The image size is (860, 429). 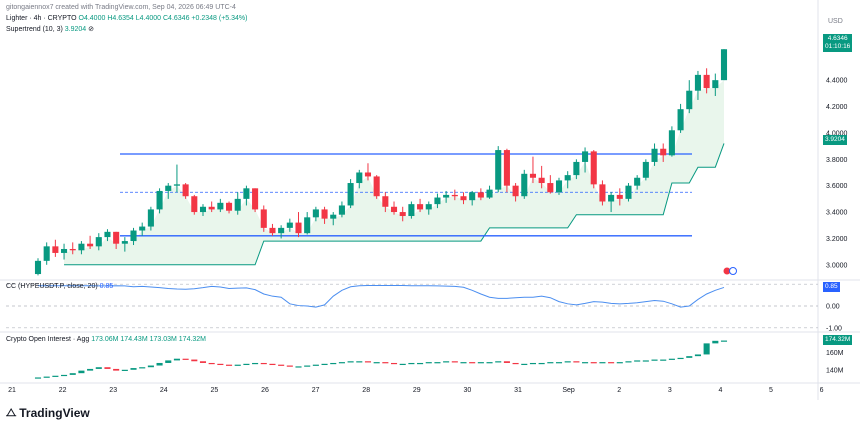 I want to click on oi-tick: 140M, so click(x=835, y=370).